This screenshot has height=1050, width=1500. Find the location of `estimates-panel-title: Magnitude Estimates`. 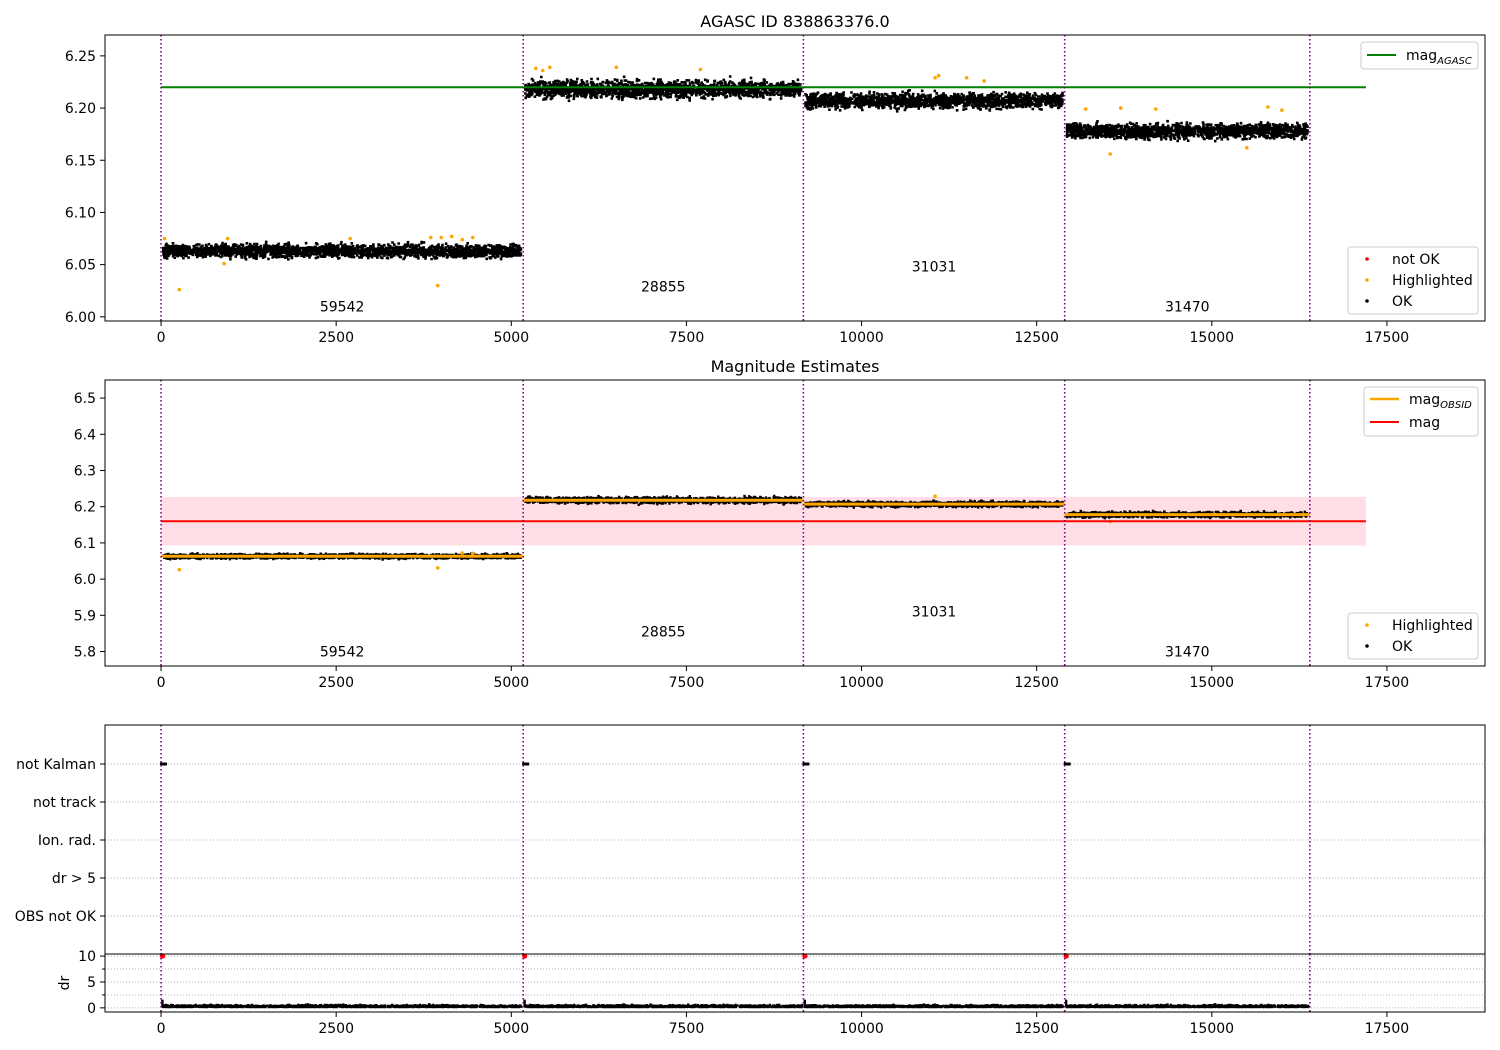

estimates-panel-title: Magnitude Estimates is located at coordinates (795, 366).